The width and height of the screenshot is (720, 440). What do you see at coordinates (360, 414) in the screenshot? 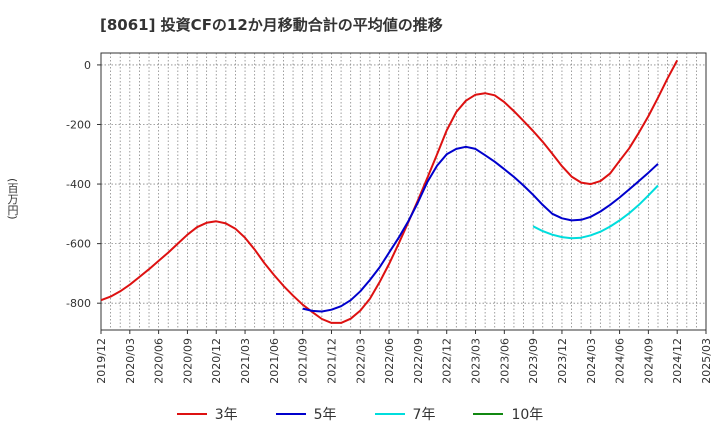
I see `legend: 3年 5年 7年 10年` at bounding box center [360, 414].